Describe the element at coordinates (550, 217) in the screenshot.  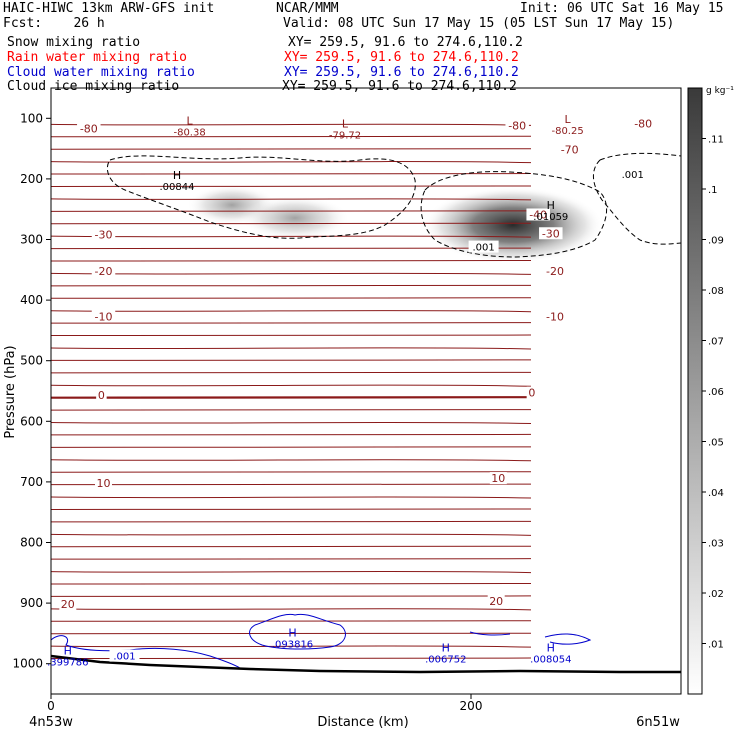
I see `extremum-value: .01059` at that location.